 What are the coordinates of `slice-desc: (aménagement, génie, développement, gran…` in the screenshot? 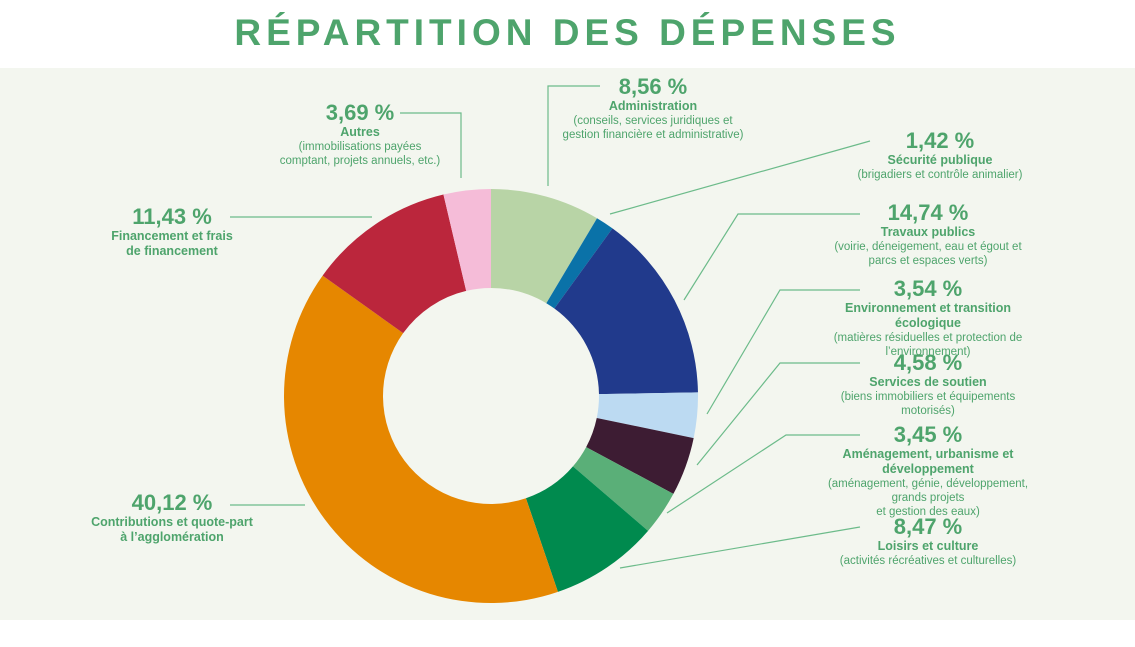 It's located at (928, 498).